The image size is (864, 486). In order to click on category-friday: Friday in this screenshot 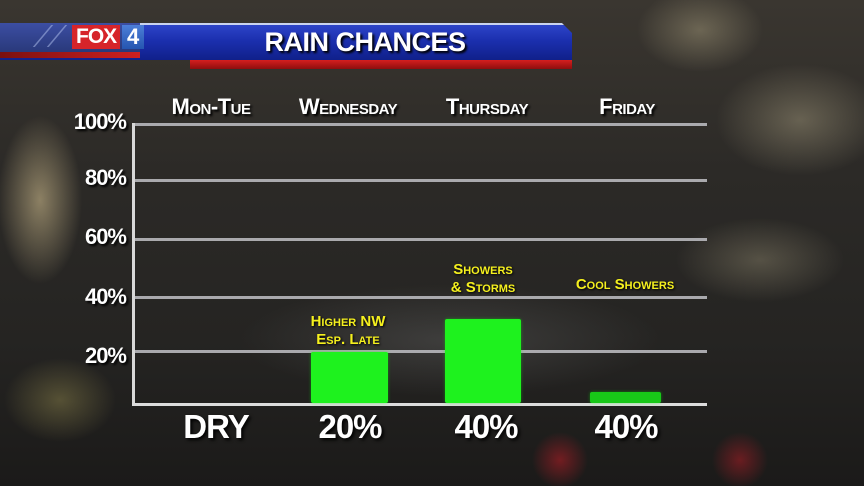, I will do `click(627, 106)`.